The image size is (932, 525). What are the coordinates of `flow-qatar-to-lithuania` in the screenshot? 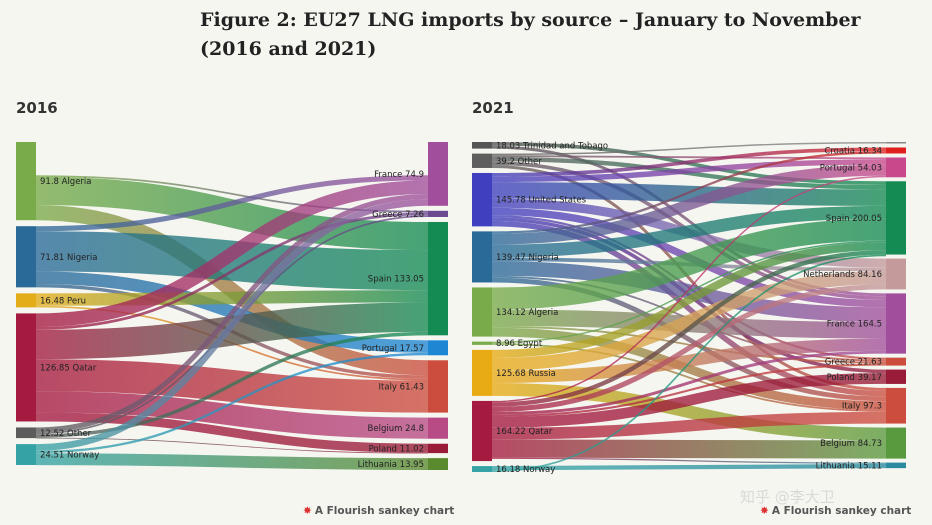 It's located at (689, 460).